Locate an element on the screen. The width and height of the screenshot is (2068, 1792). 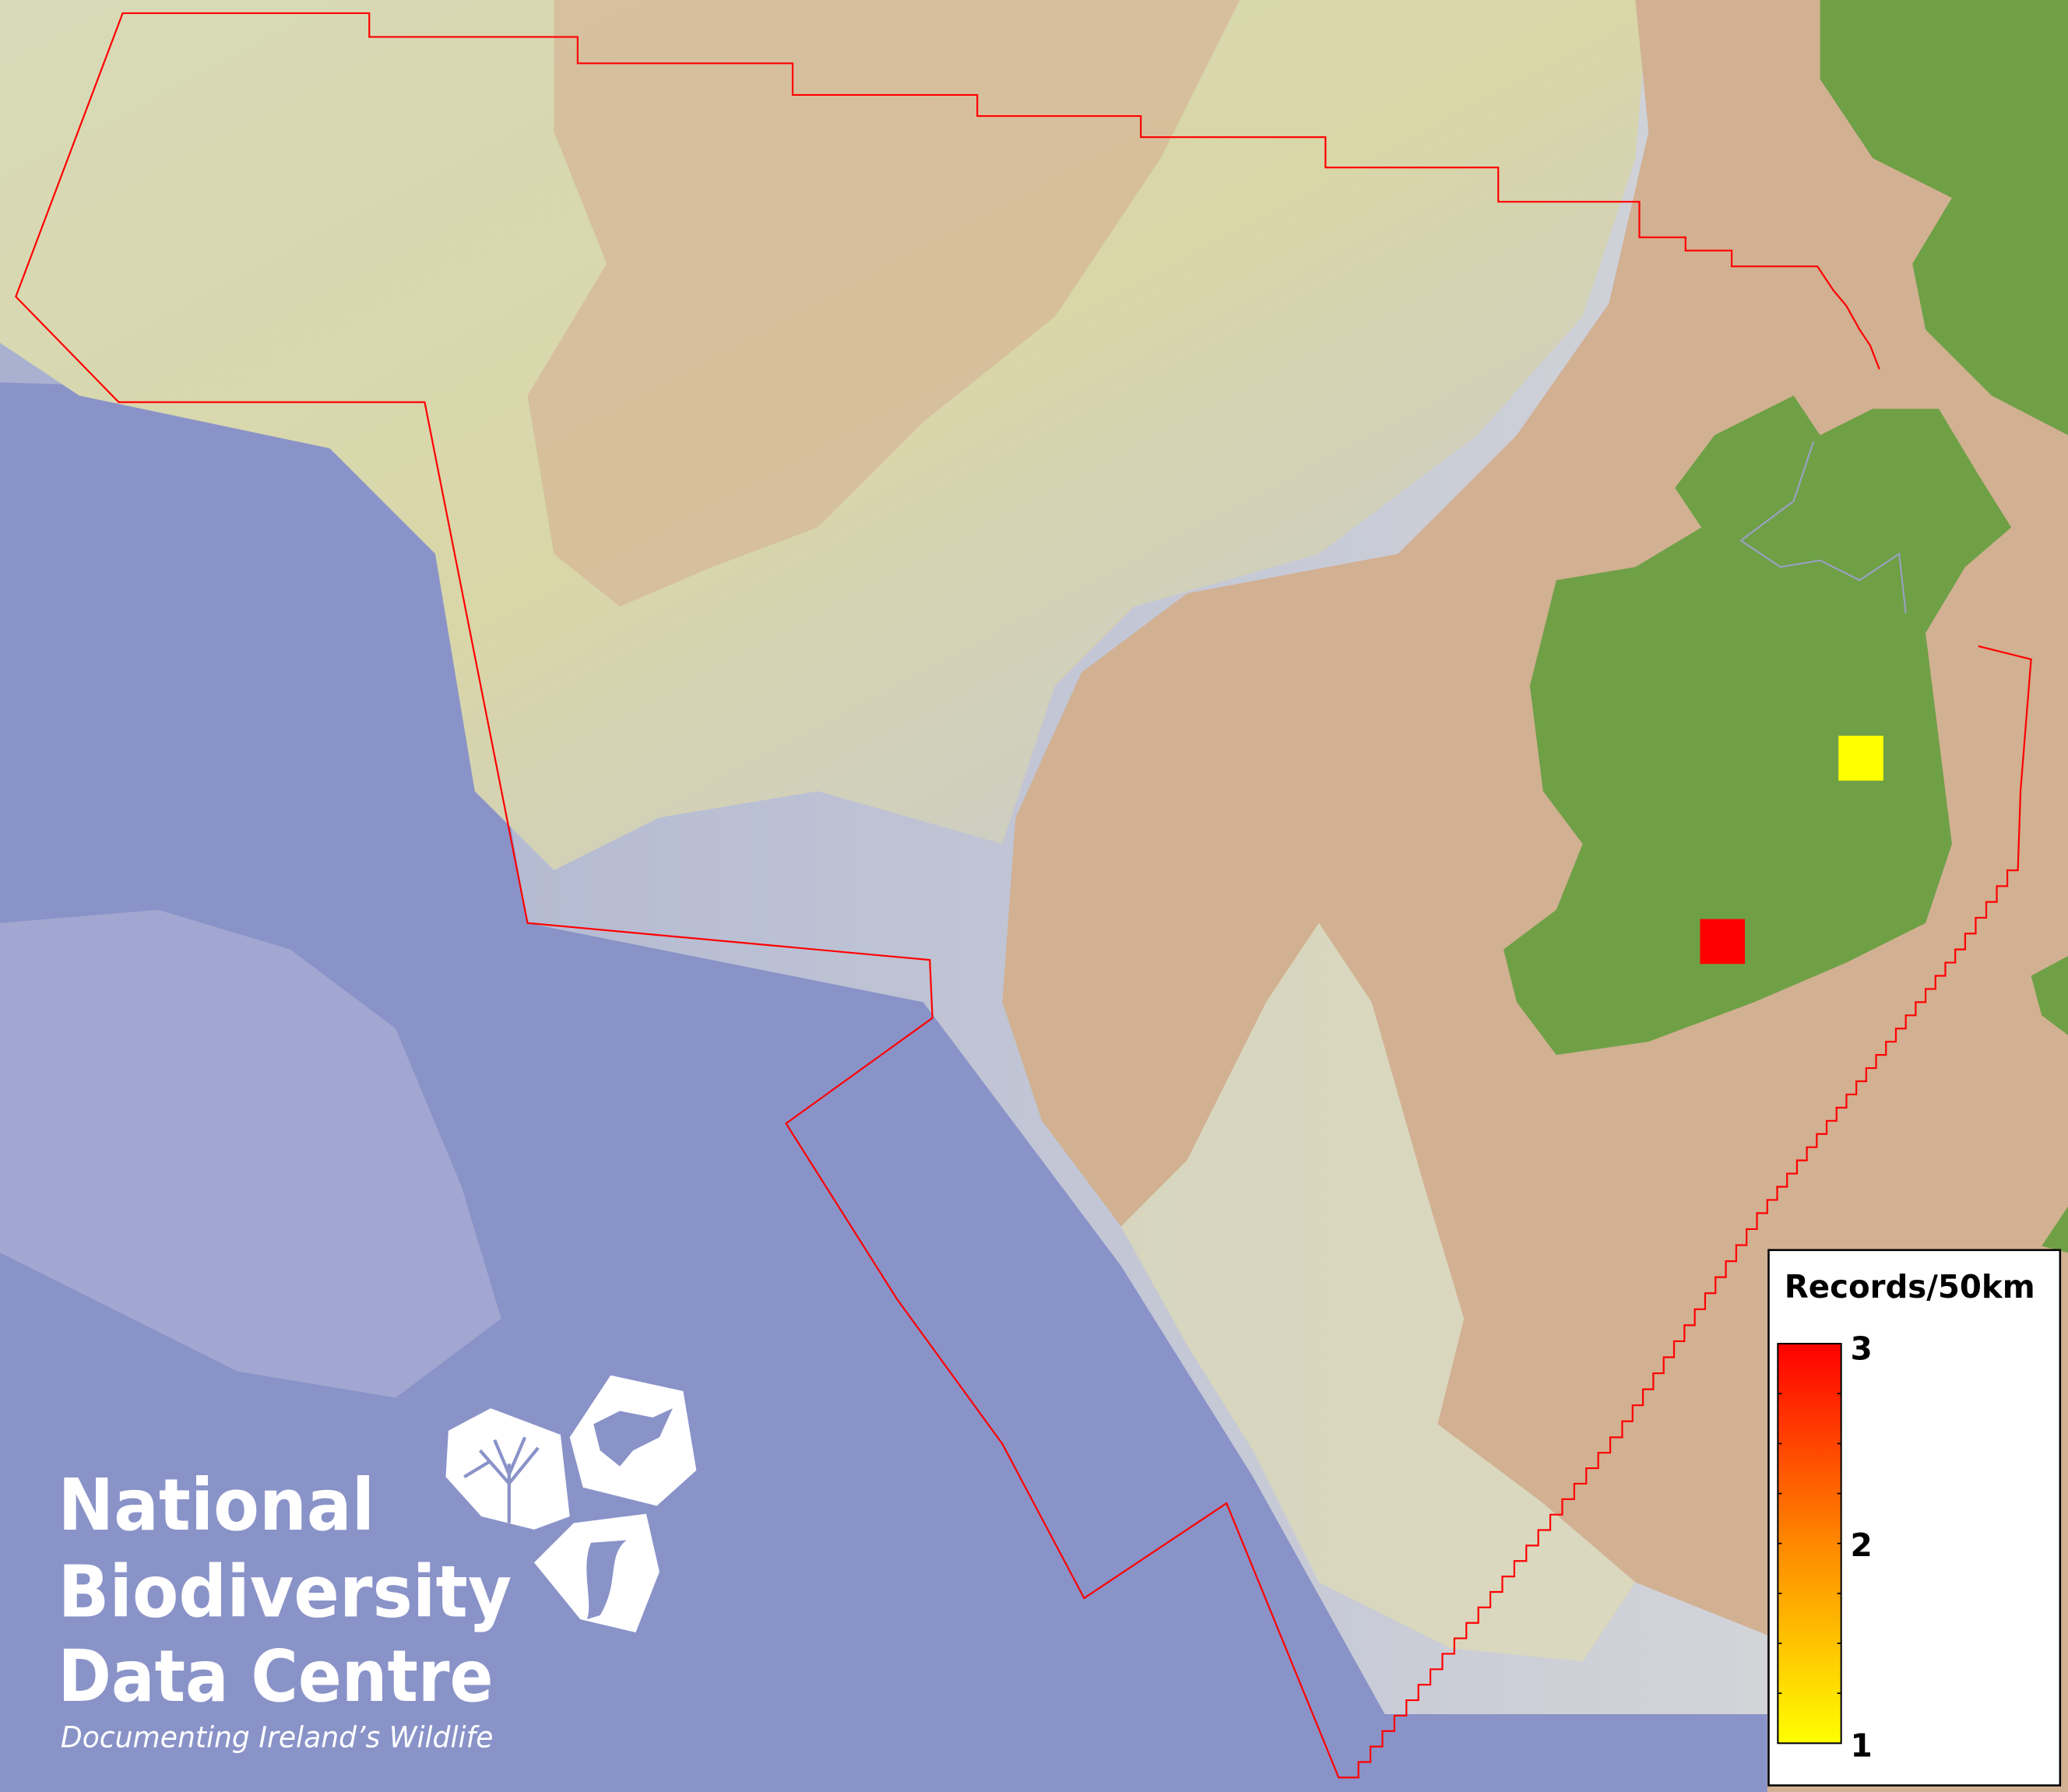
record-square-south is located at coordinates (1722, 942).